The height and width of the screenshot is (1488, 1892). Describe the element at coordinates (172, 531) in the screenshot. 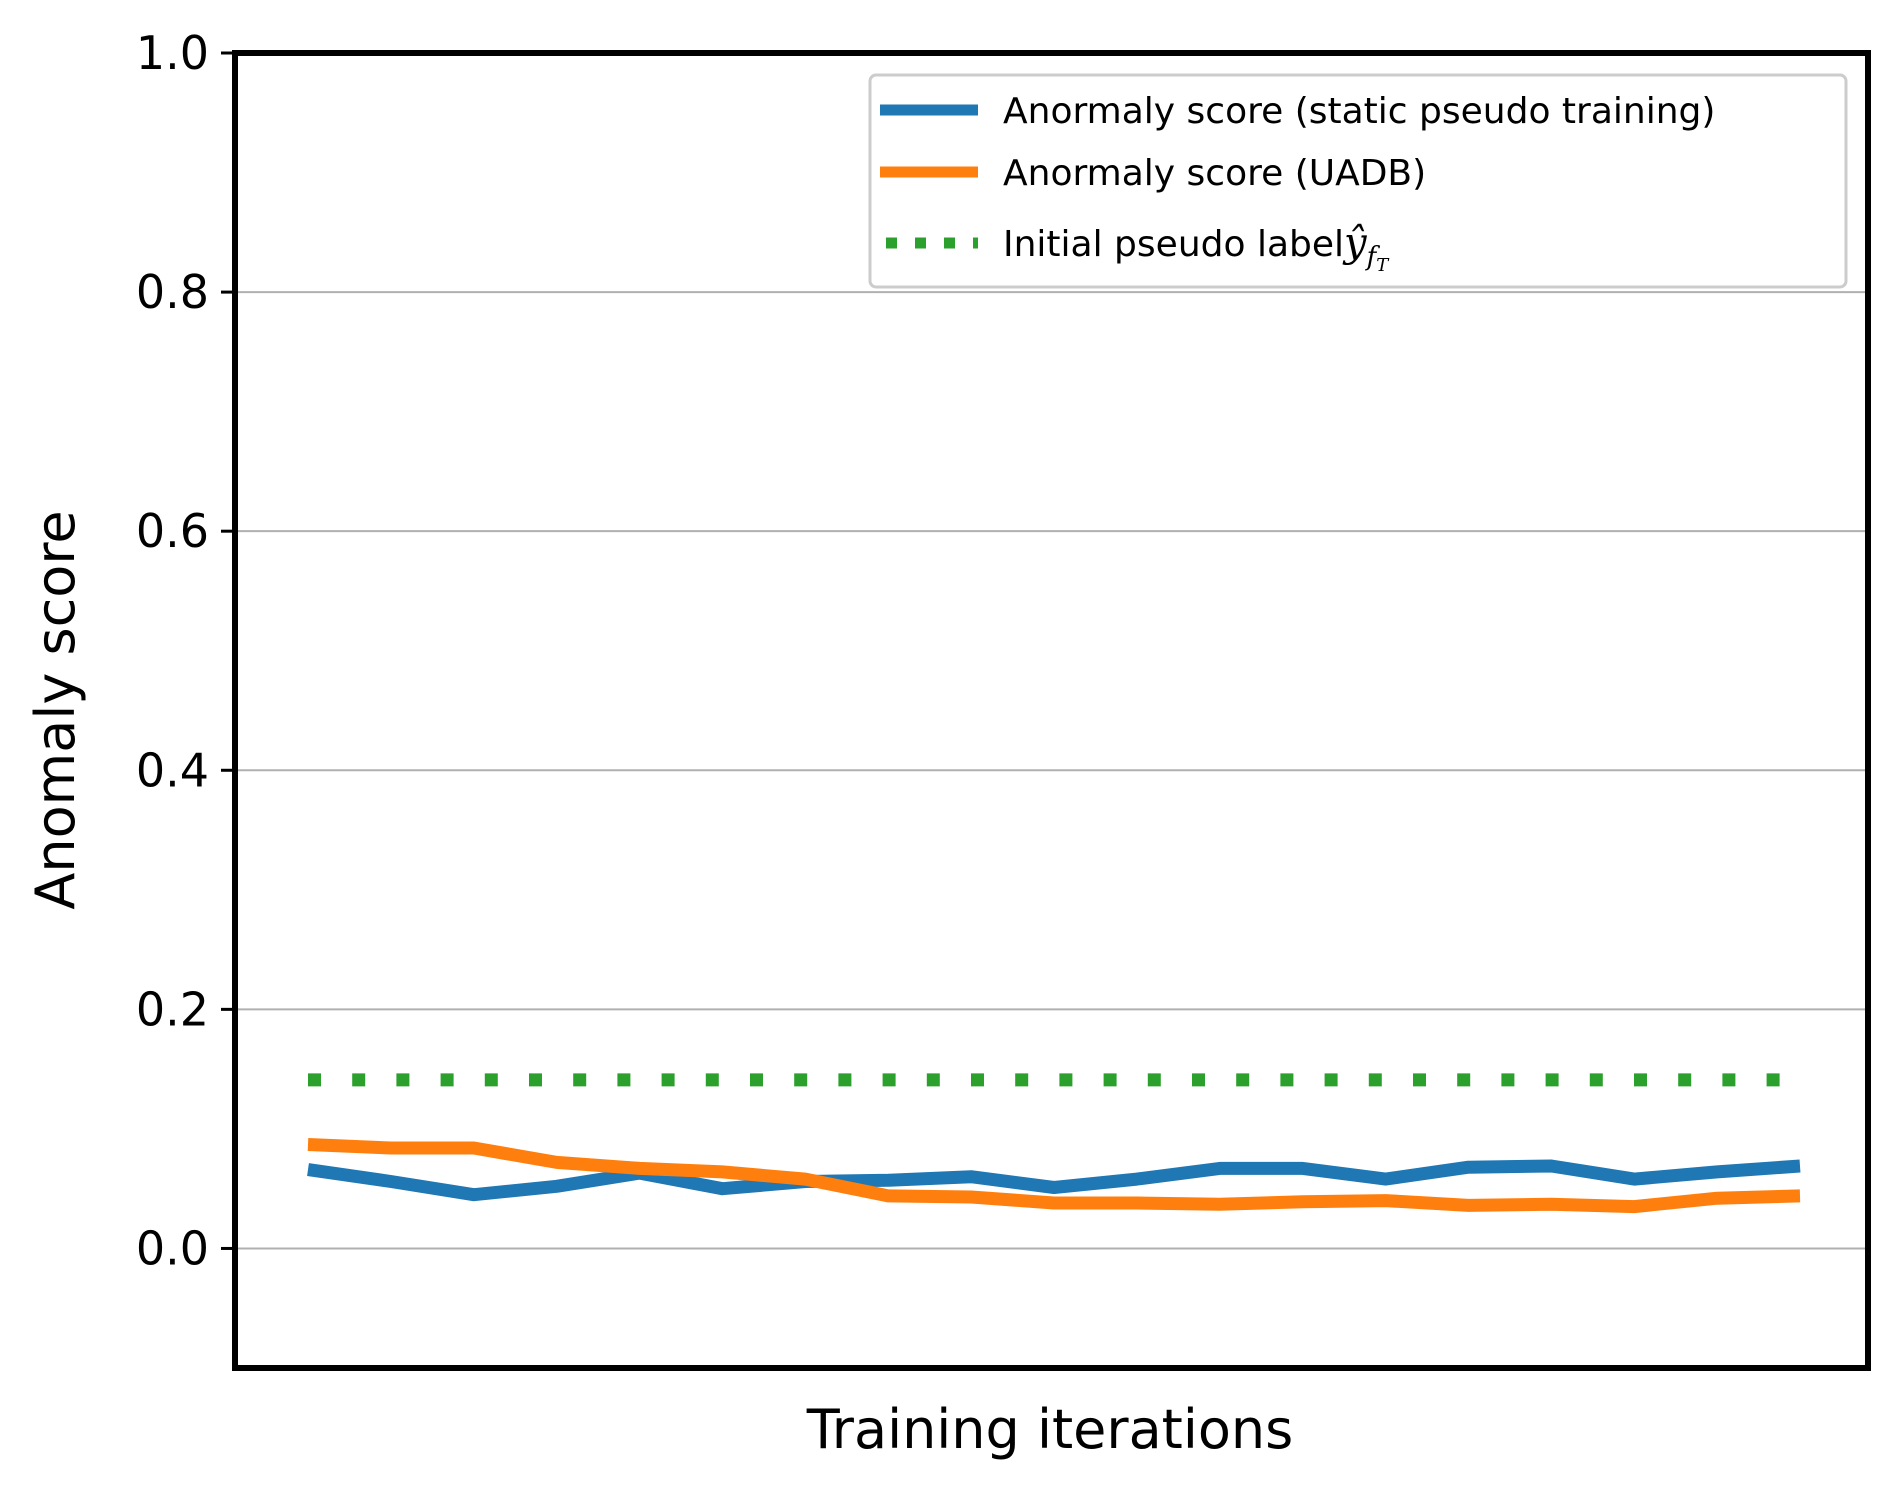

I see `y-tick-label: 0.6` at that location.